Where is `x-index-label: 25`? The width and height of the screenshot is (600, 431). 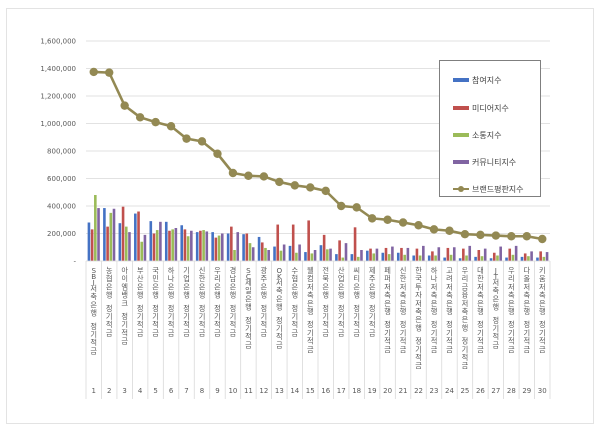
x-index-label: 25 is located at coordinates (464, 391).